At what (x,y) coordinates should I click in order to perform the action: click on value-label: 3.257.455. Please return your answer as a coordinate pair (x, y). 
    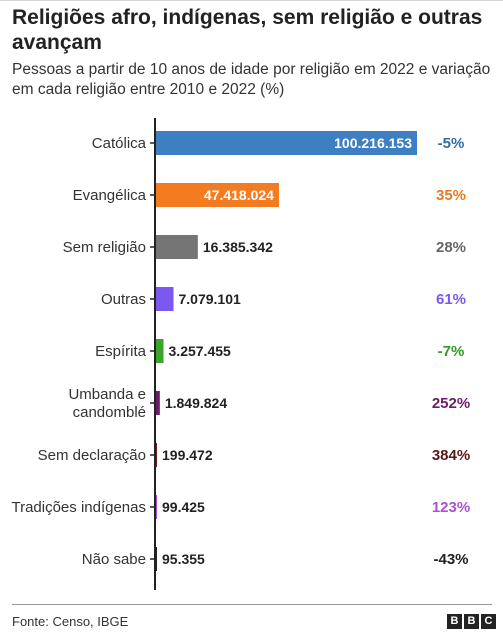
    Looking at the image, I should click on (200, 351).